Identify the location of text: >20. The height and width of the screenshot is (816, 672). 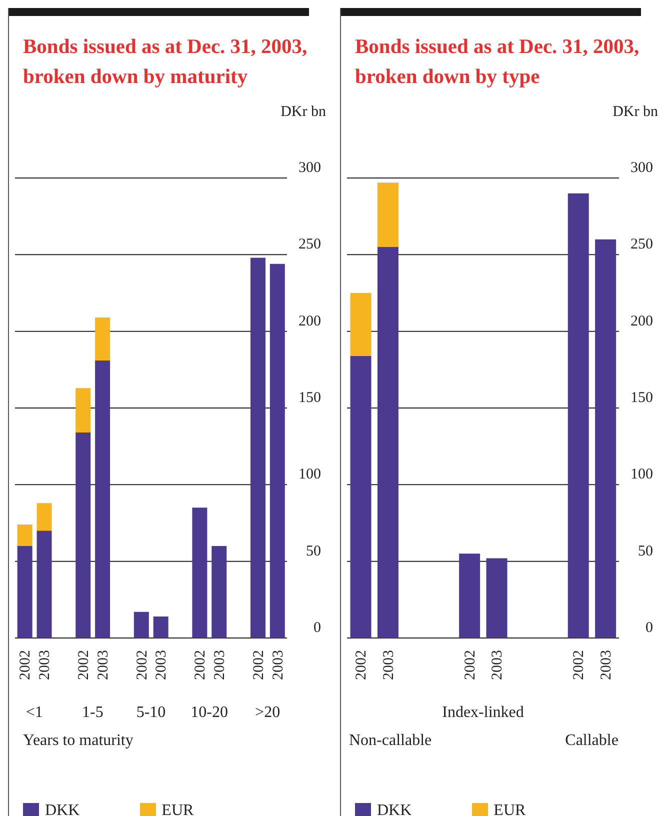
(267, 713).